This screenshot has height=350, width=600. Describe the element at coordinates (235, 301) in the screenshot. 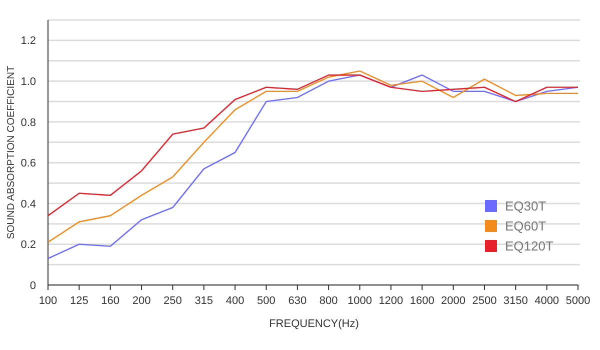

I see `x-tick-label: 400` at that location.